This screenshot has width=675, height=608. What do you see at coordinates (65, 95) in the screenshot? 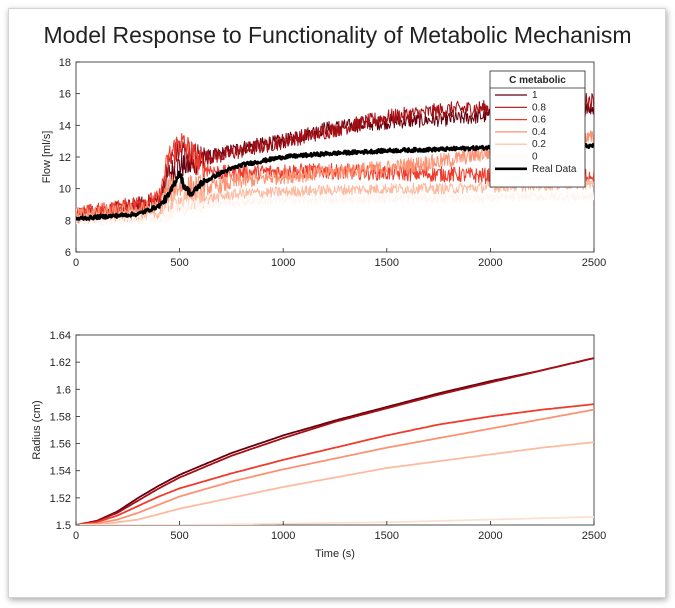
I see `y-tick-label: 16` at bounding box center [65, 95].